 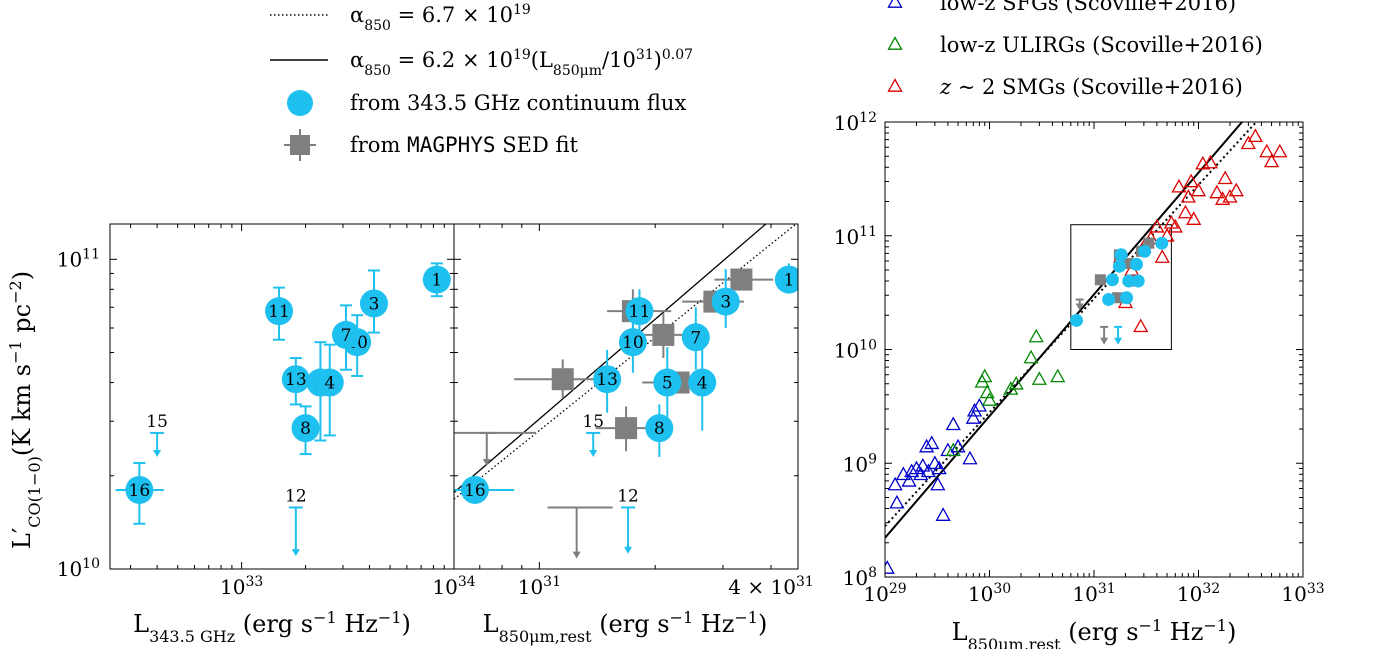 What do you see at coordinates (272, 627) in the screenshot?
I see `x-axis-label: L343.5 GHz (erg s−1 Hz−1)` at bounding box center [272, 627].